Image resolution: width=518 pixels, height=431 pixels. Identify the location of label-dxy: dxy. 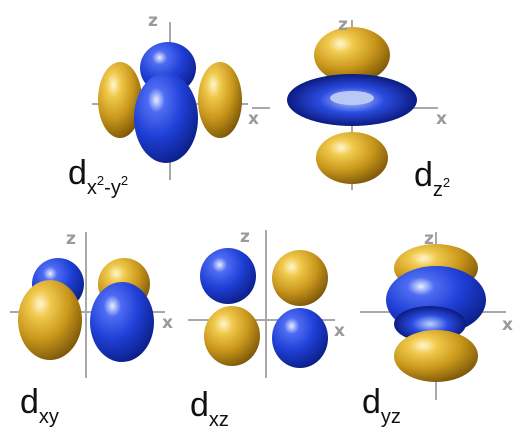
(39, 405).